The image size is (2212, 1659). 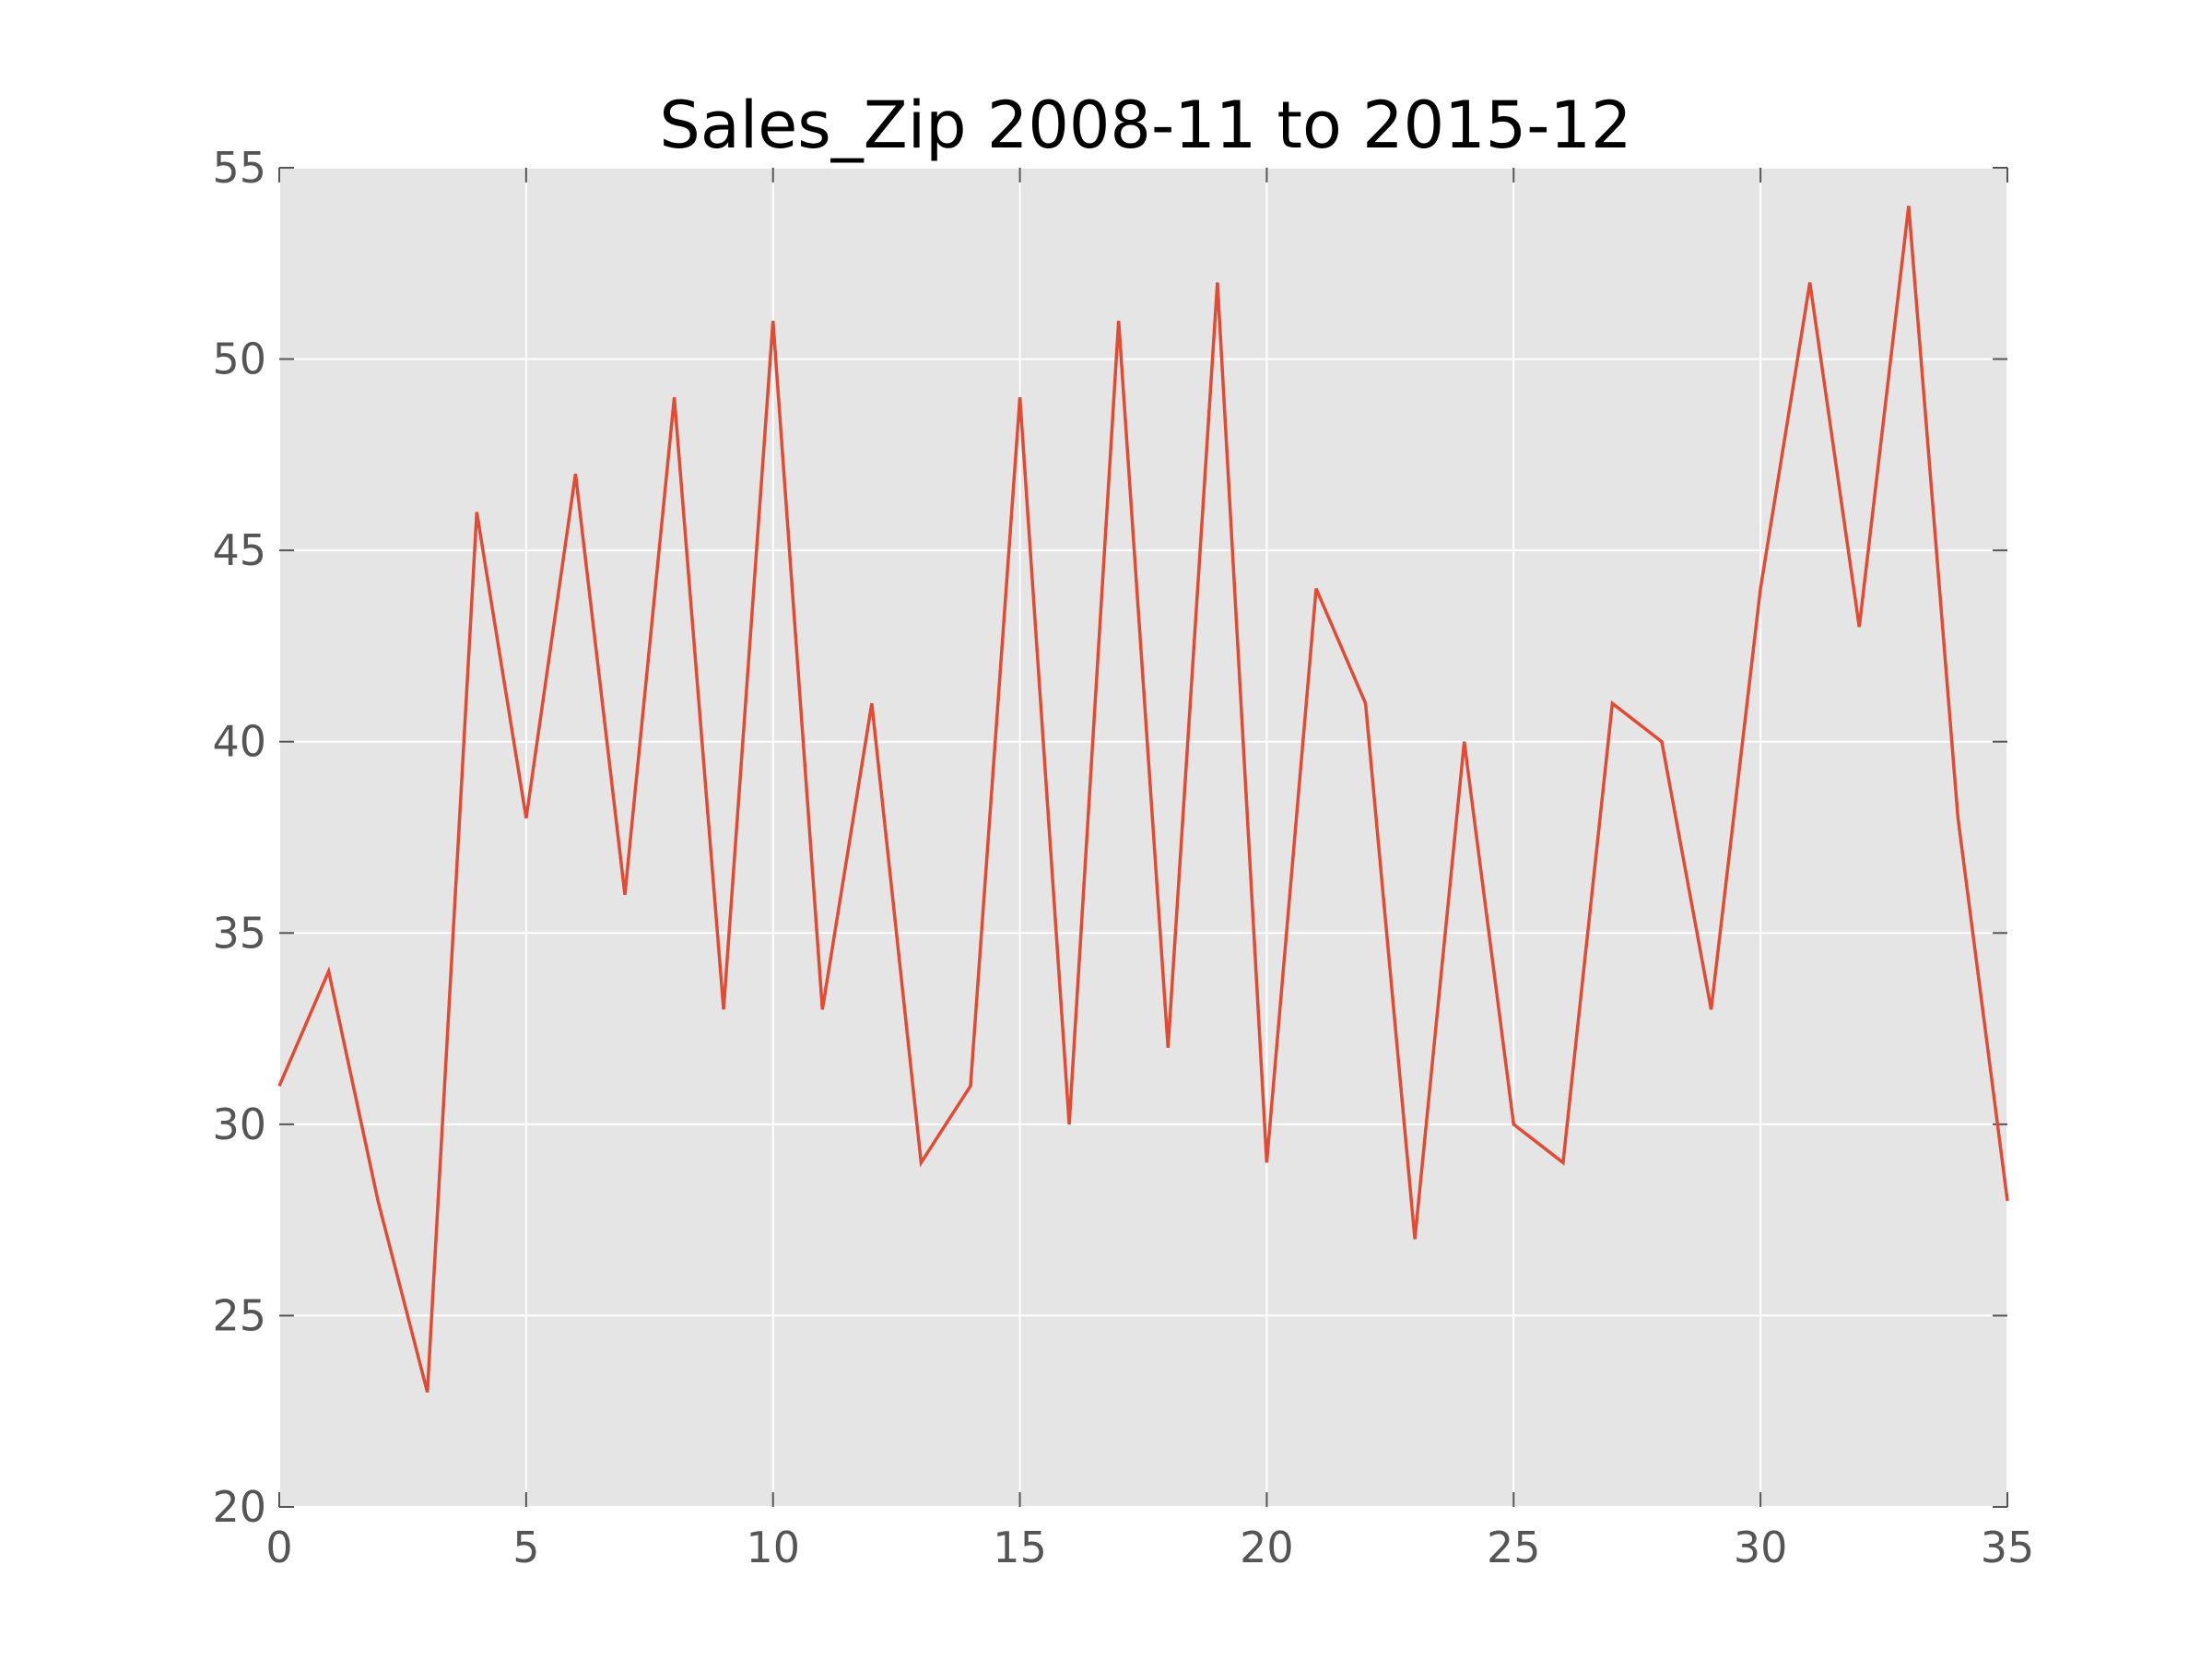 What do you see at coordinates (1145, 125) in the screenshot?
I see `chart-title: Sales_Zip 2008-11 to 2015-12` at bounding box center [1145, 125].